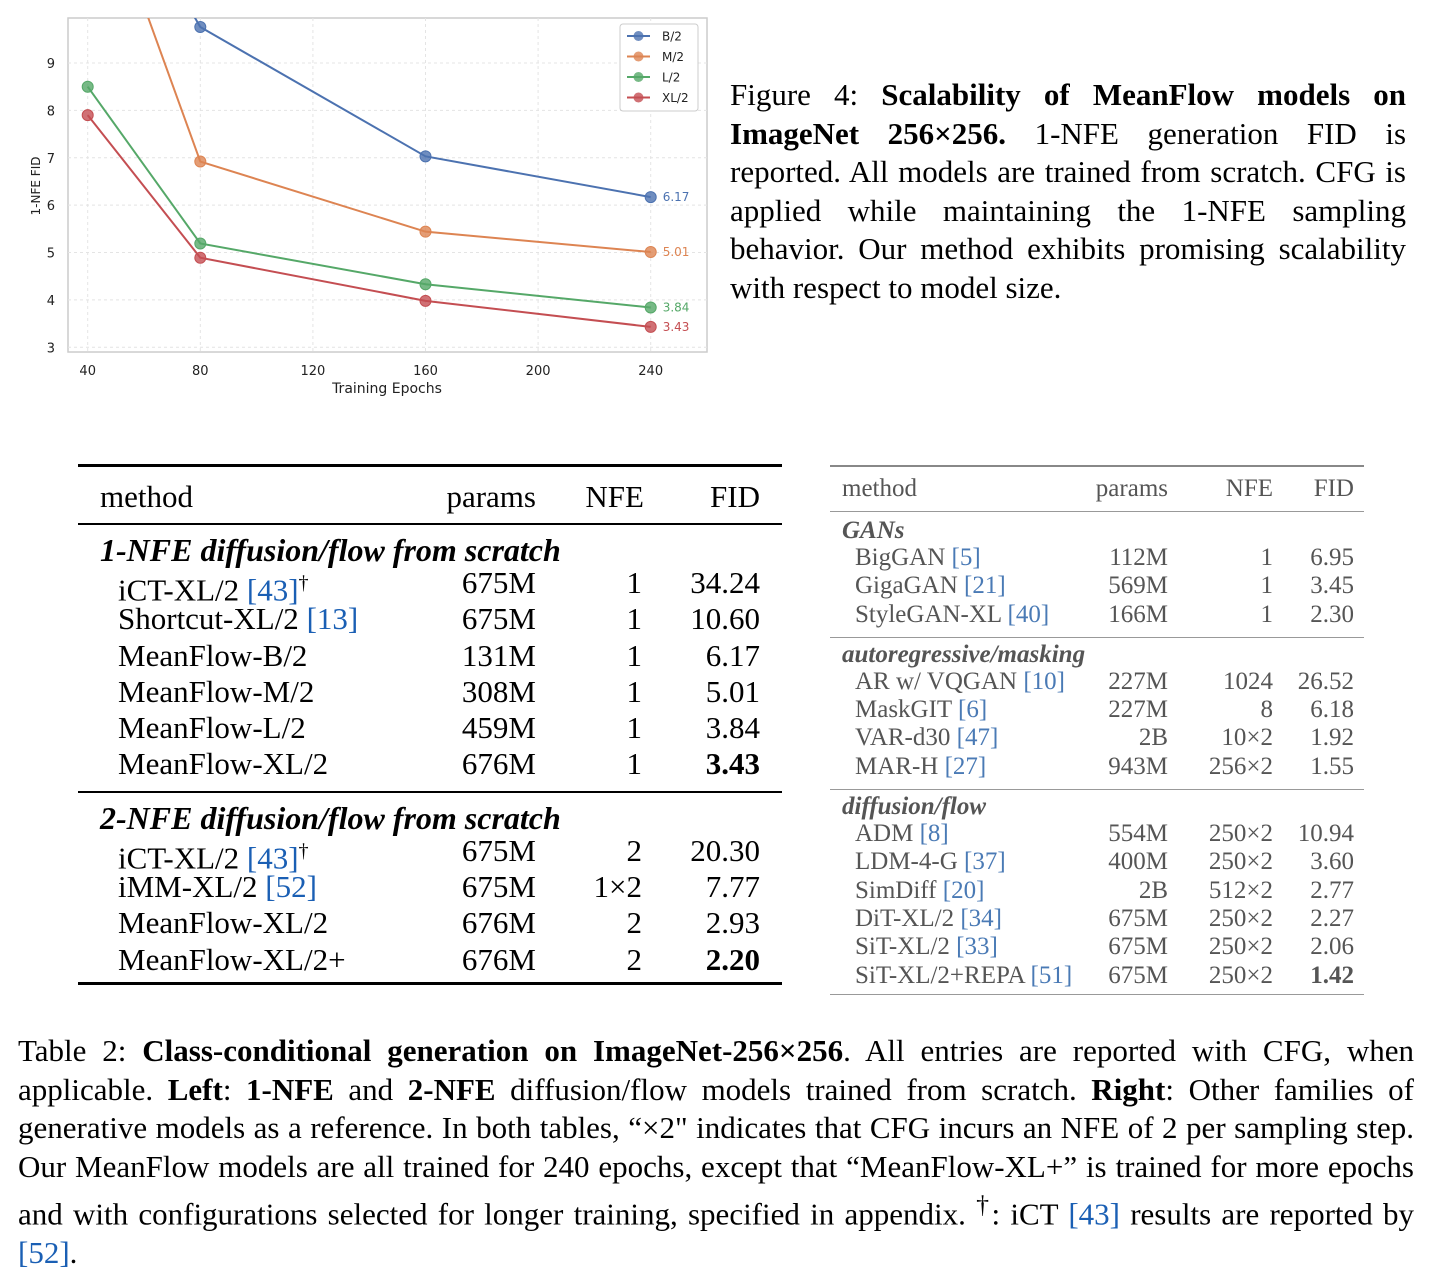  Describe the element at coordinates (498, 655) in the screenshot. I see `params-cell: 131M` at that location.